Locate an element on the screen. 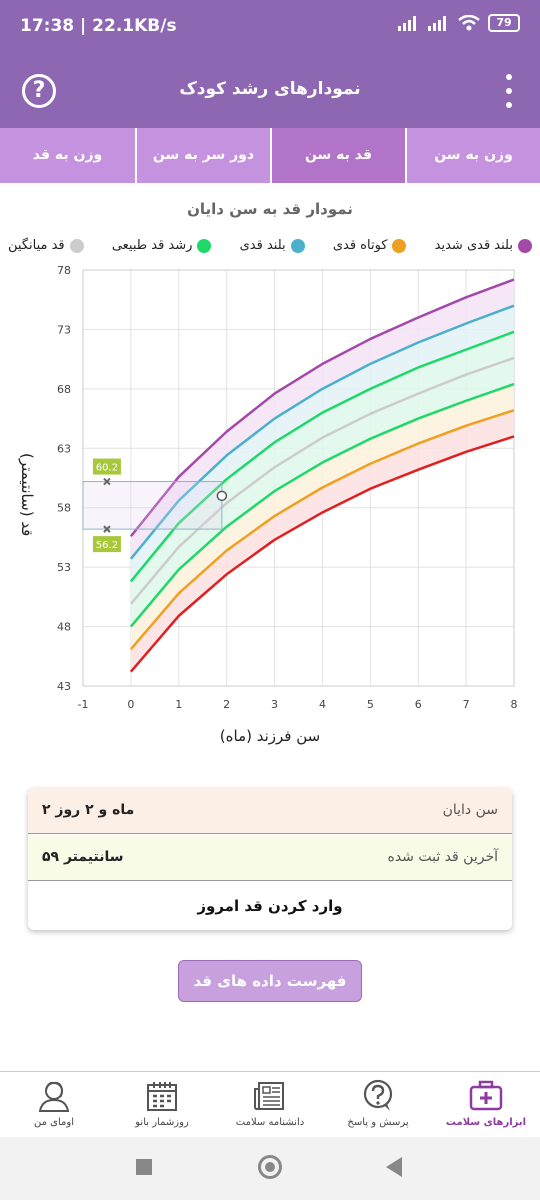  tab-weight-for-age: وزن به سن is located at coordinates (472, 155).